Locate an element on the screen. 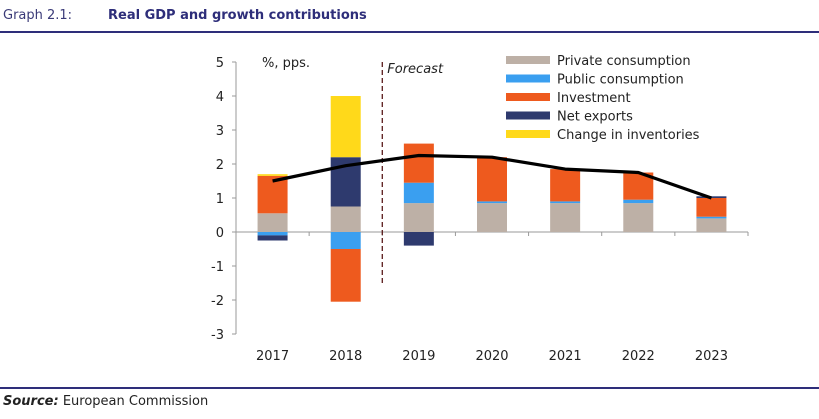  top-divider is located at coordinates (409, 32).